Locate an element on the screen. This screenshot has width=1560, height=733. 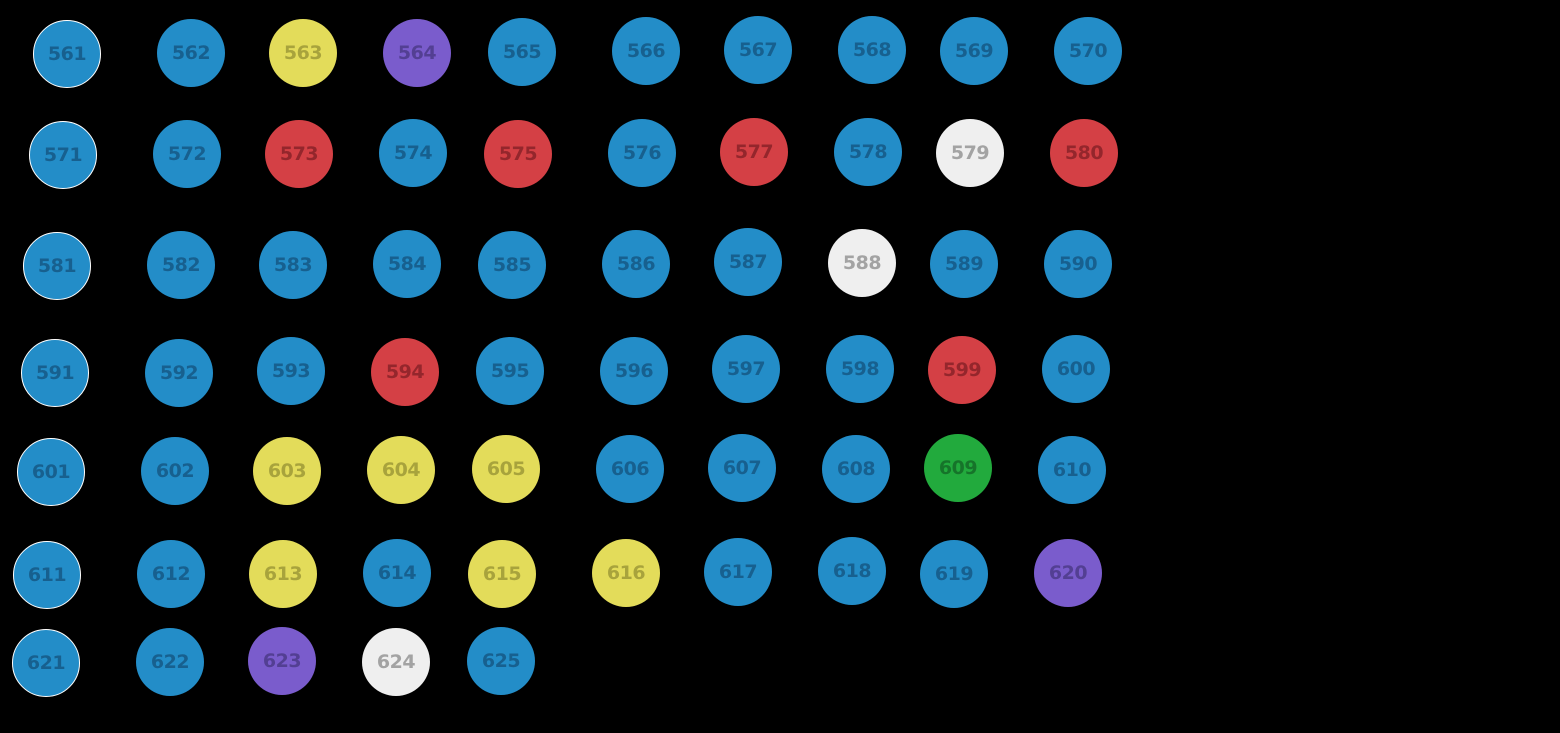
number-ball-blue: 587 is located at coordinates (748, 262).